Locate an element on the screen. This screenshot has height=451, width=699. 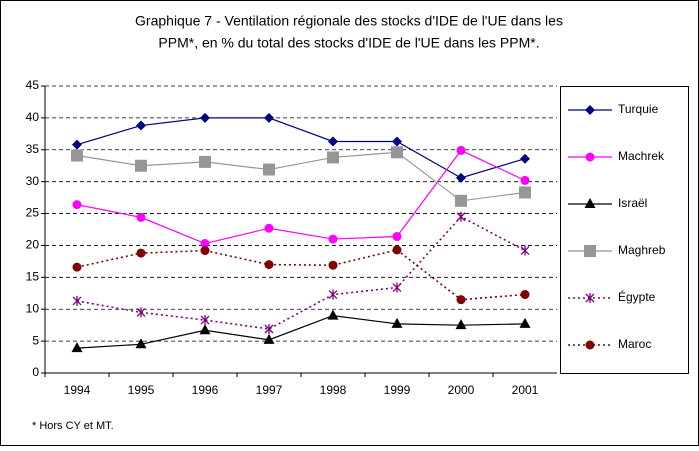
y-tick-label: 30 is located at coordinates (33, 181).